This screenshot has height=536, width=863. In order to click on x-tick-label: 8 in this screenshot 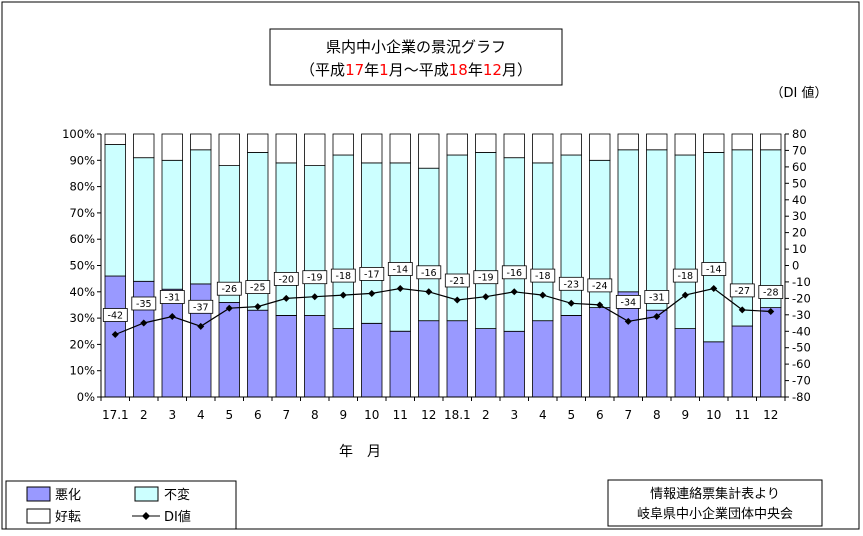, I will do `click(657, 415)`.